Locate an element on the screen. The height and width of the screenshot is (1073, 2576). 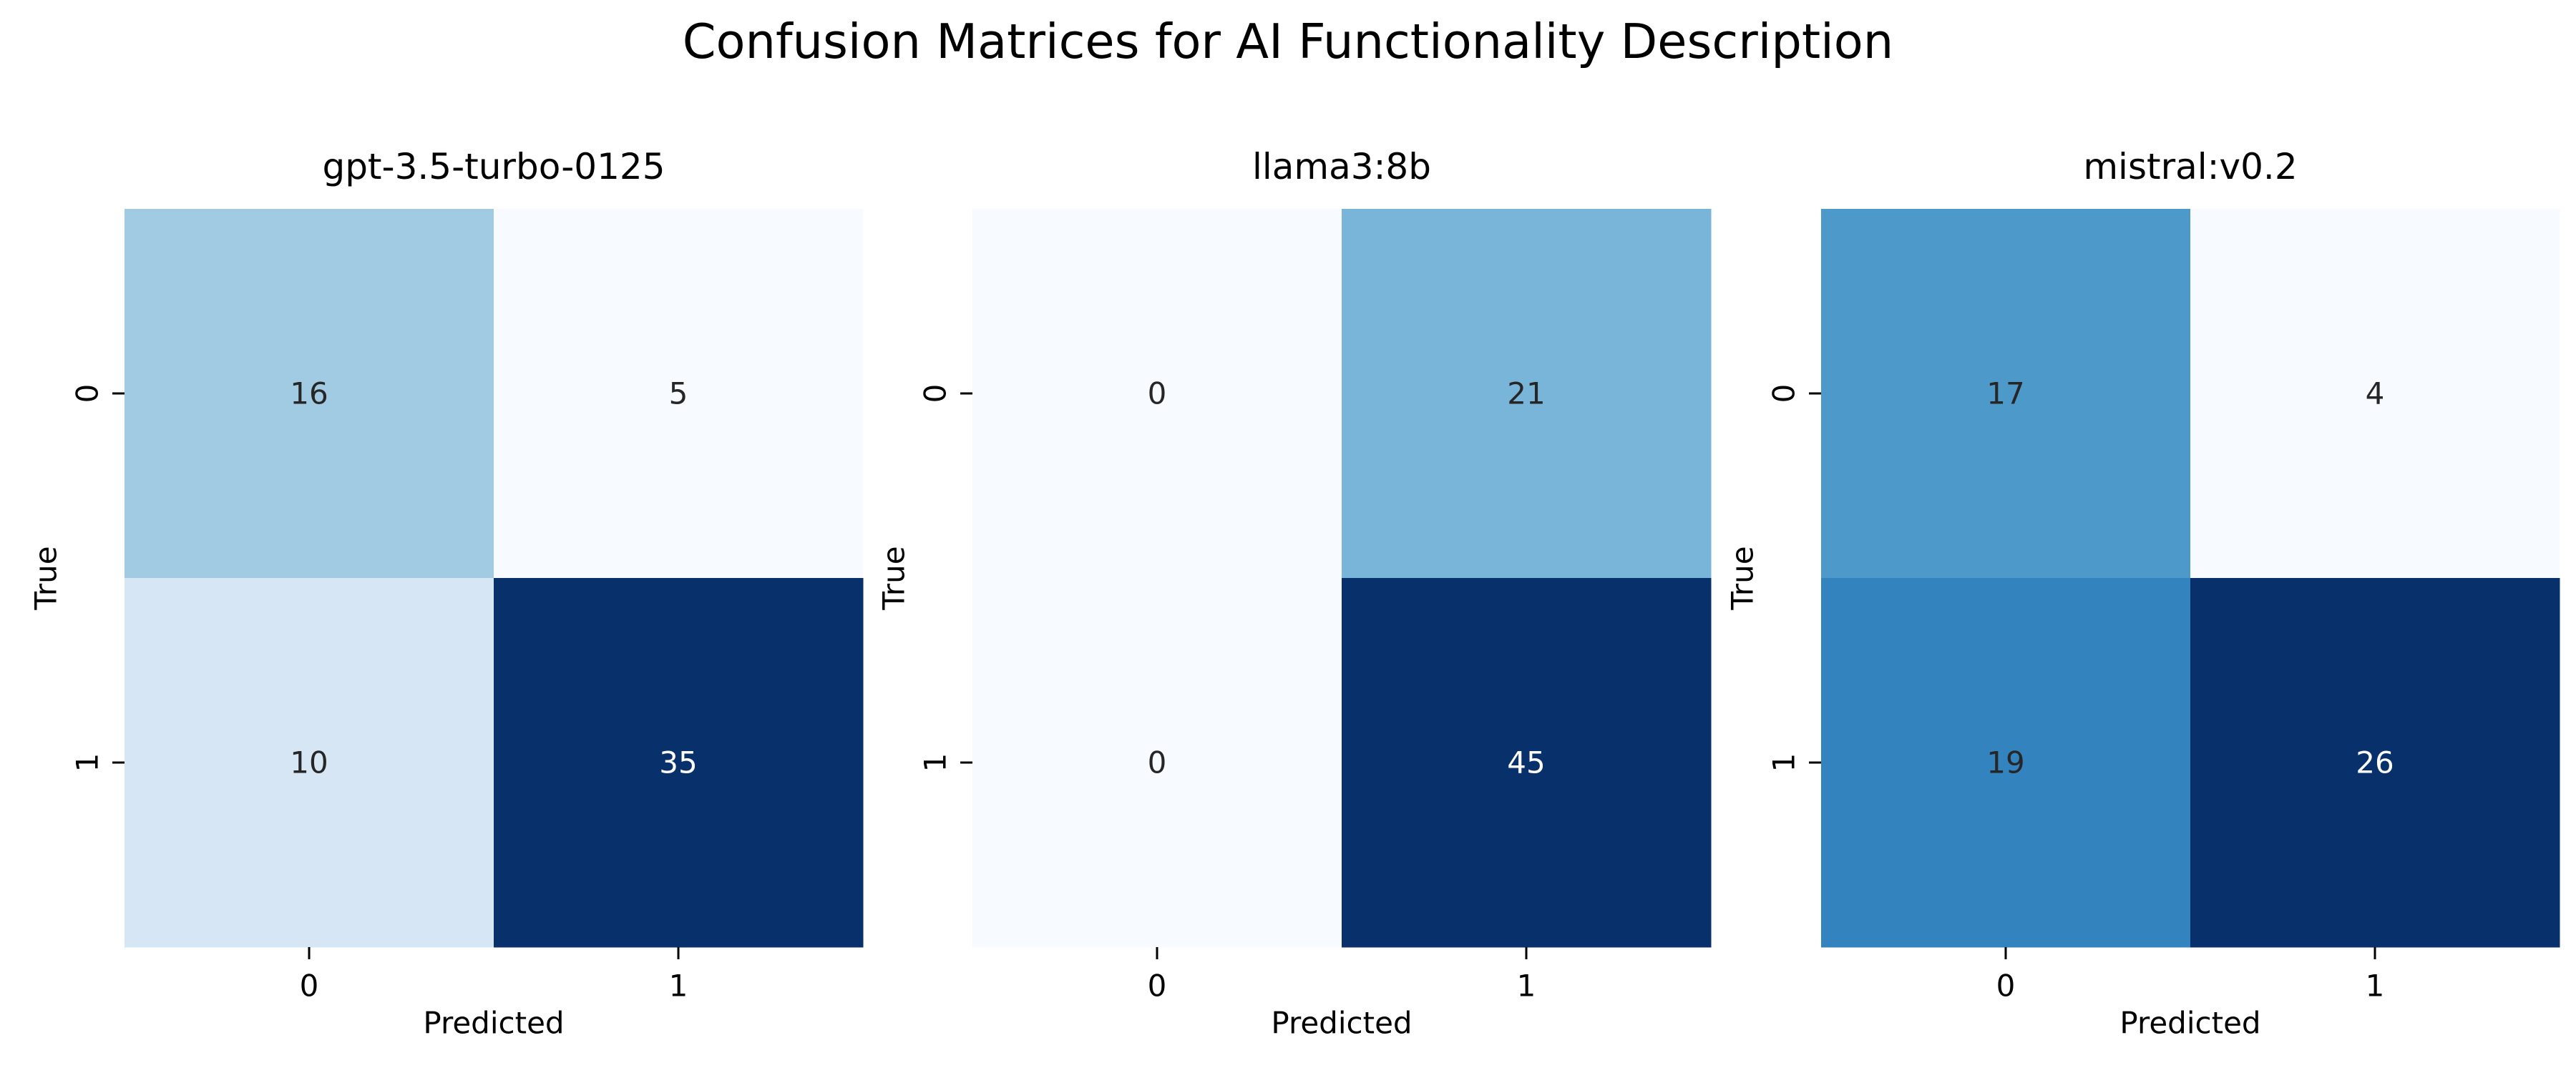
cell-value-r0-c1: 5 is located at coordinates (678, 394).